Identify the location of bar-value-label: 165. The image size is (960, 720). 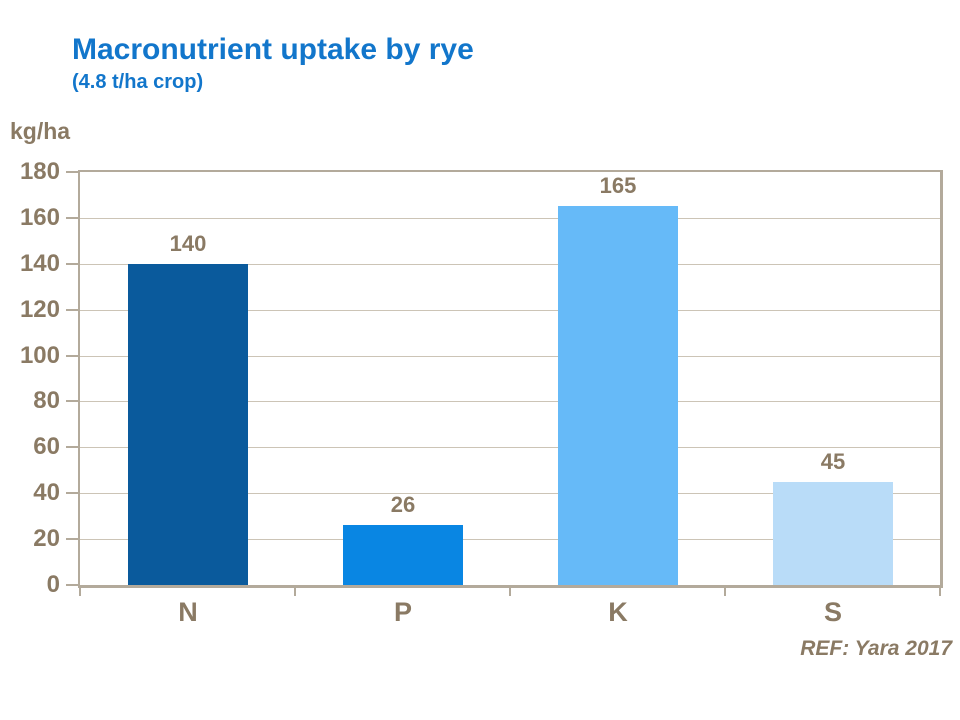
(618, 185).